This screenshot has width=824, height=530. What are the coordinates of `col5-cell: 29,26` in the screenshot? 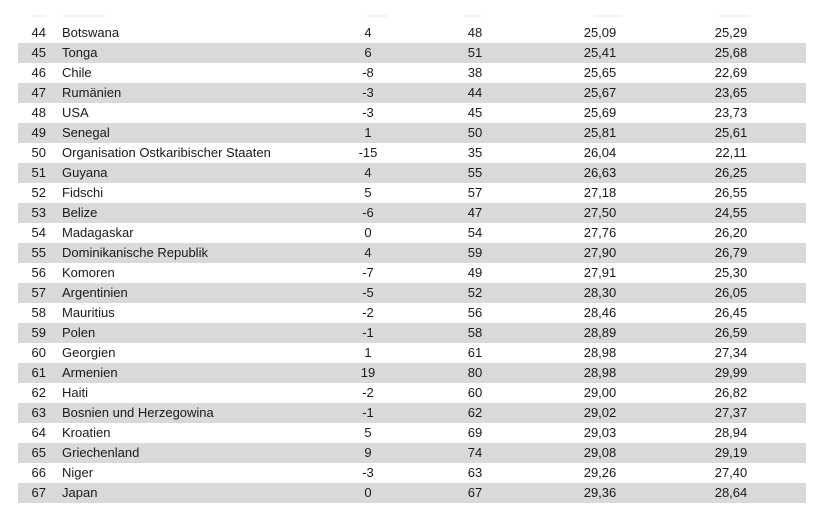 It's located at (600, 472).